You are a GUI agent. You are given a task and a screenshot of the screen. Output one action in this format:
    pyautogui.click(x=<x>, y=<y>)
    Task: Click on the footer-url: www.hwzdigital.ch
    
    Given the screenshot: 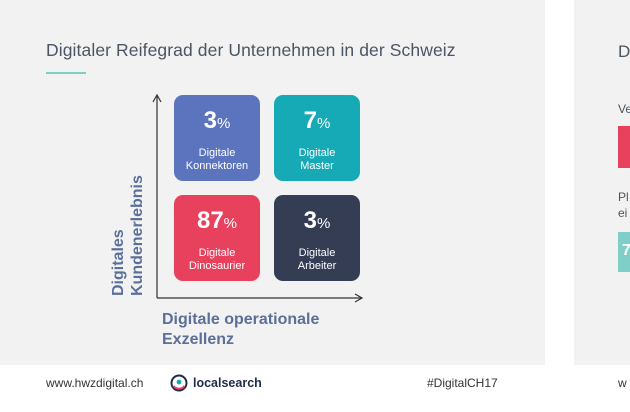 What is the action you would take?
    pyautogui.click(x=95, y=383)
    